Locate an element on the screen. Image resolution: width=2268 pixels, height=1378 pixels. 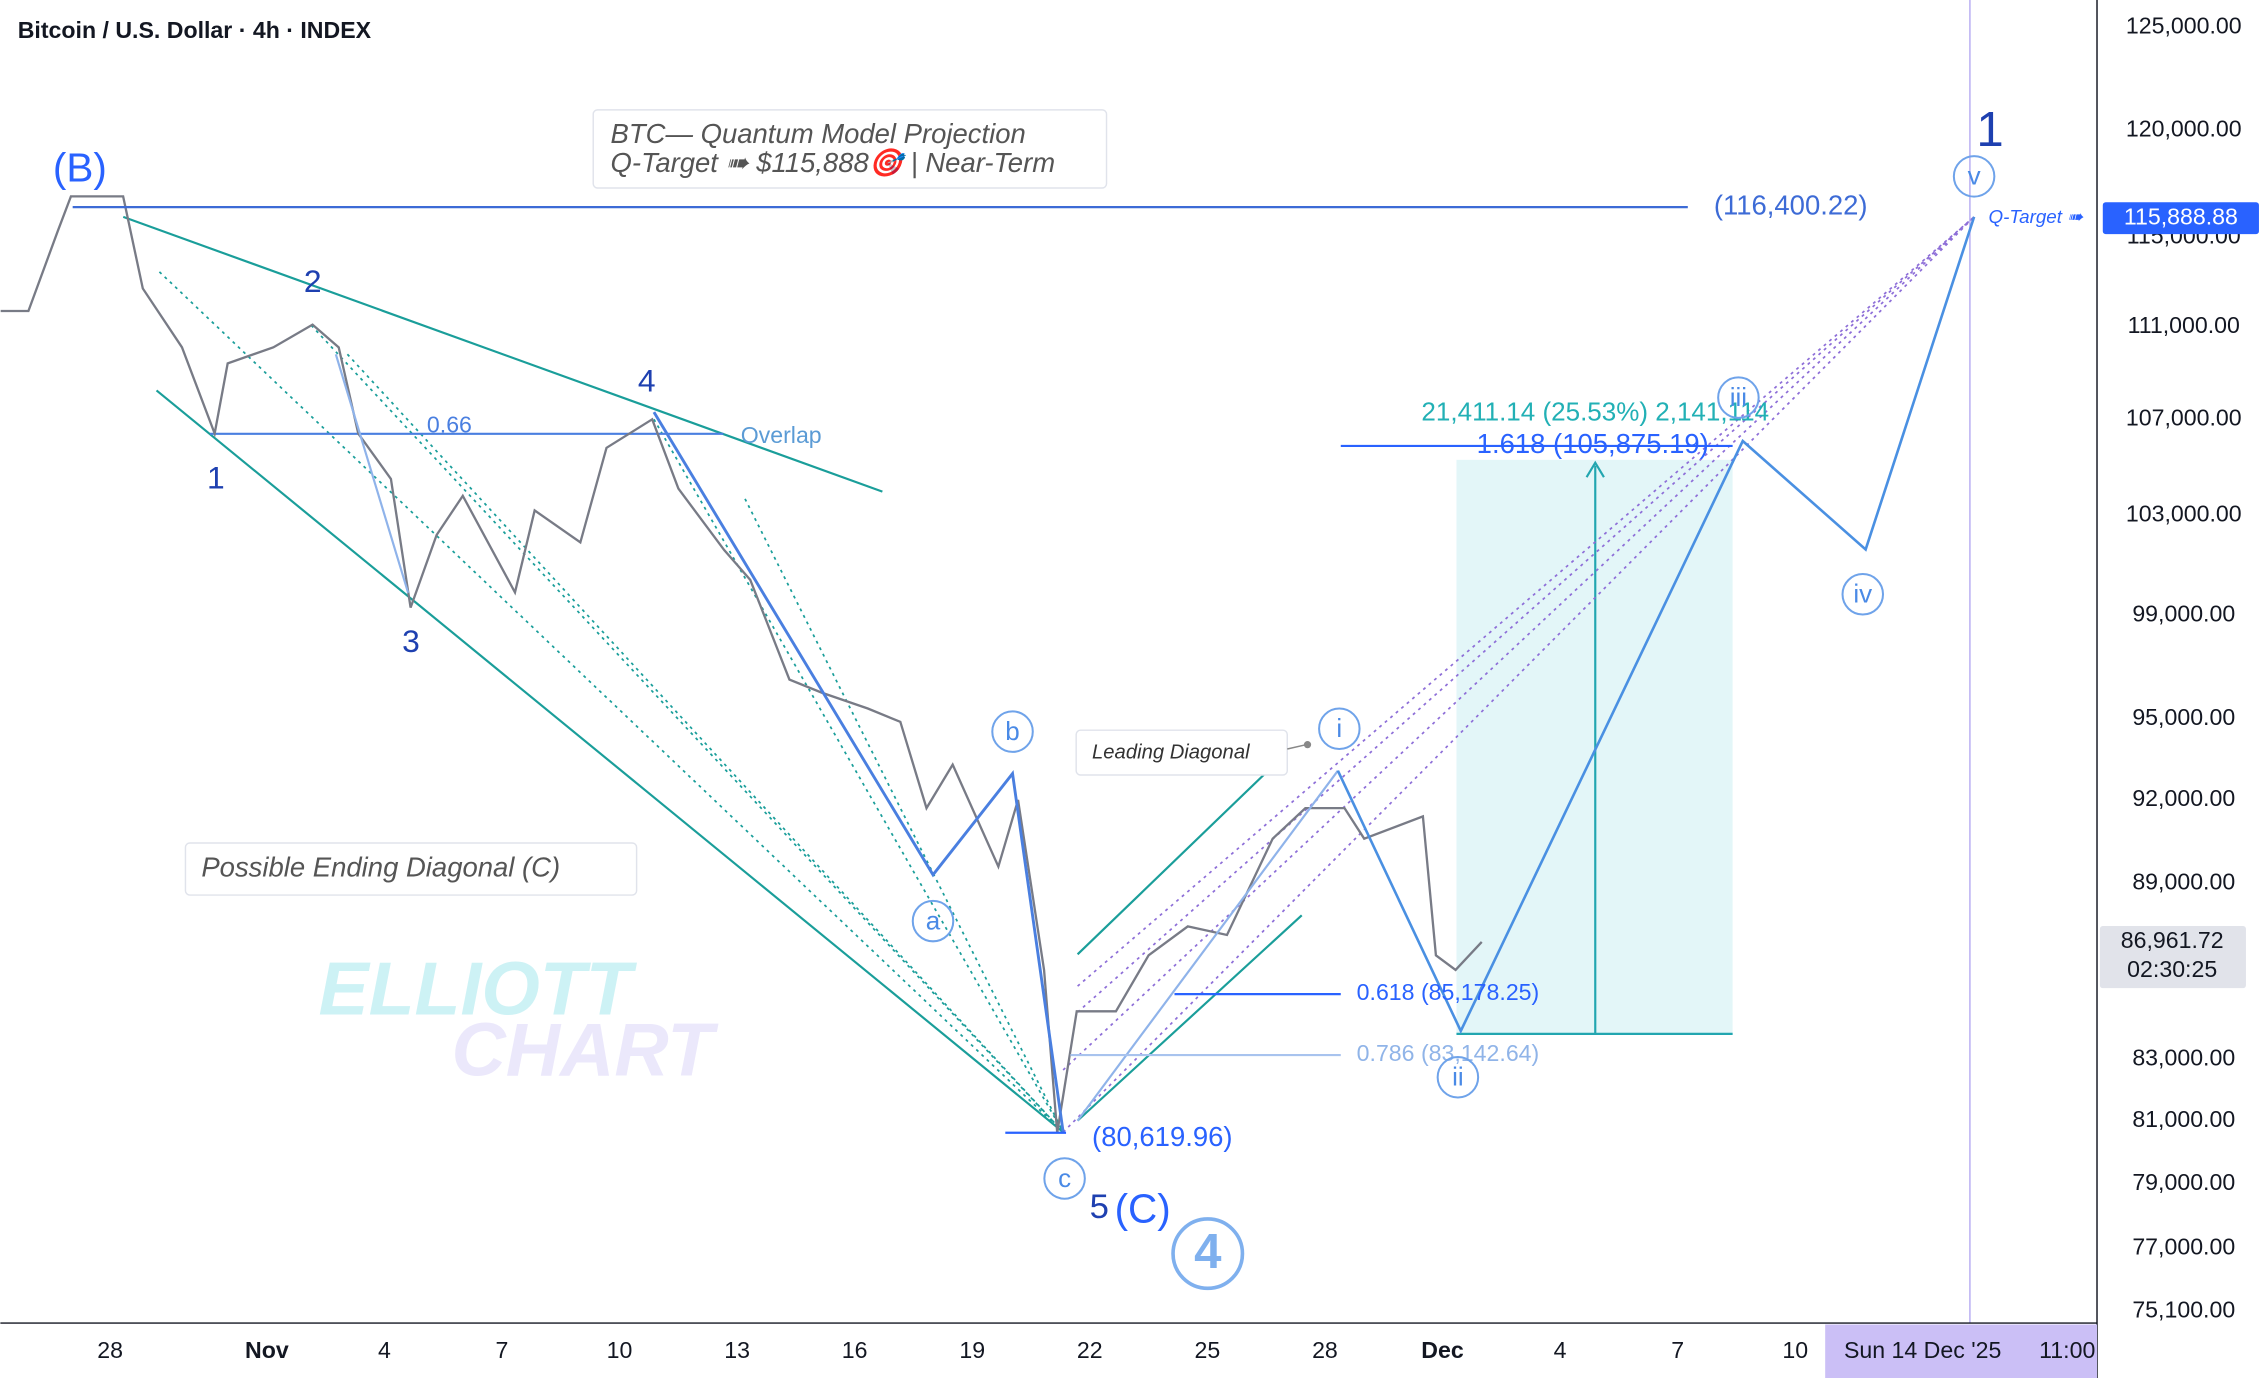
crosshair-time: 11:00 is located at coordinates (2067, 1350).